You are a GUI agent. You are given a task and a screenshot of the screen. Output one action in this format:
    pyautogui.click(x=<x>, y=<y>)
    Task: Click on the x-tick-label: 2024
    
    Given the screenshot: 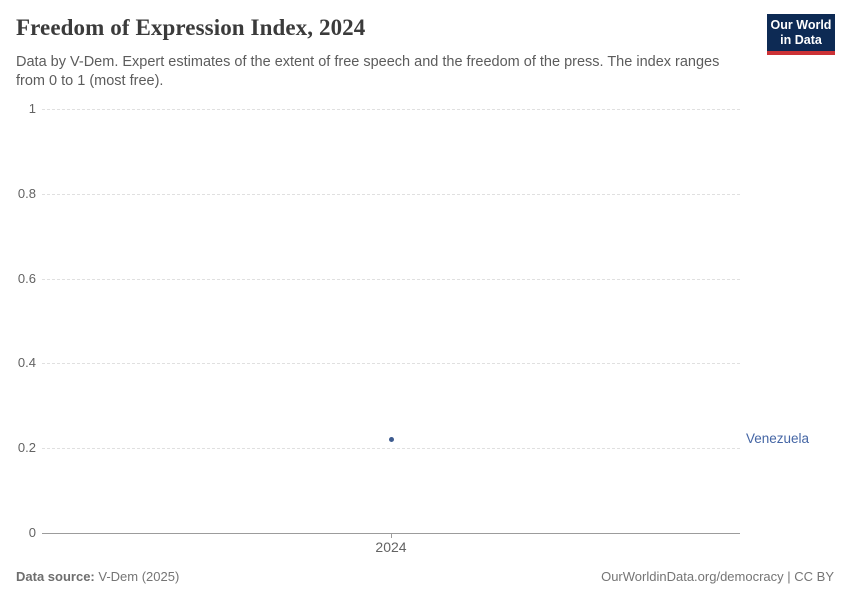 What is the action you would take?
    pyautogui.click(x=391, y=547)
    